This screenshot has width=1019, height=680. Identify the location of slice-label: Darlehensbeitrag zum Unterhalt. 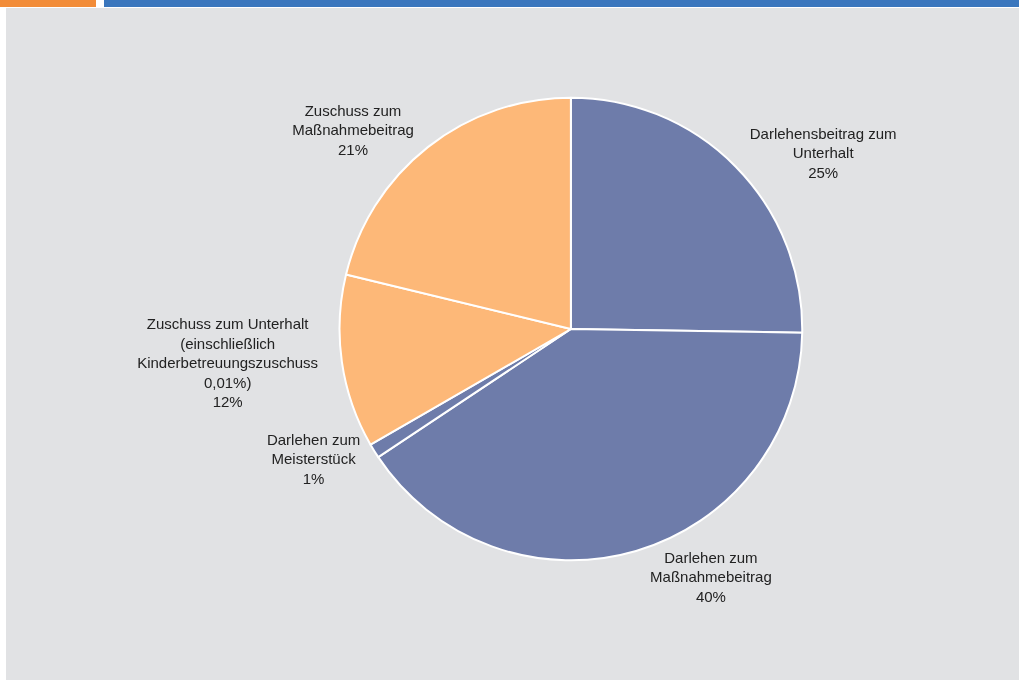
(823, 143).